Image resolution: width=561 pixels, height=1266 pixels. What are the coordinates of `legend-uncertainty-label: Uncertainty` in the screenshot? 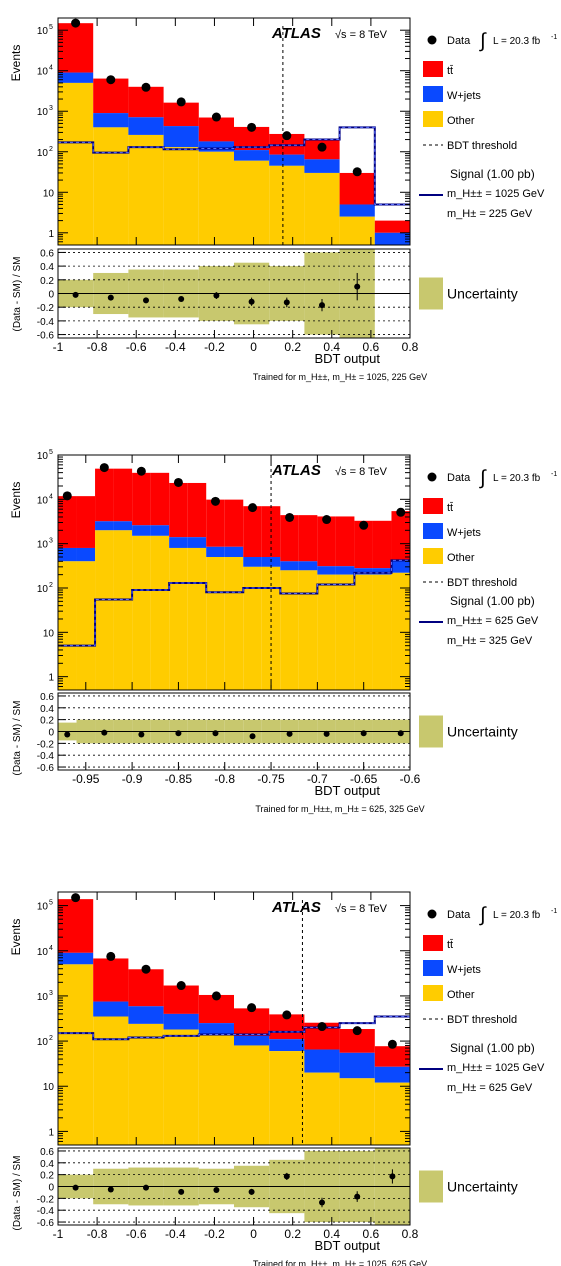 It's located at (482, 732).